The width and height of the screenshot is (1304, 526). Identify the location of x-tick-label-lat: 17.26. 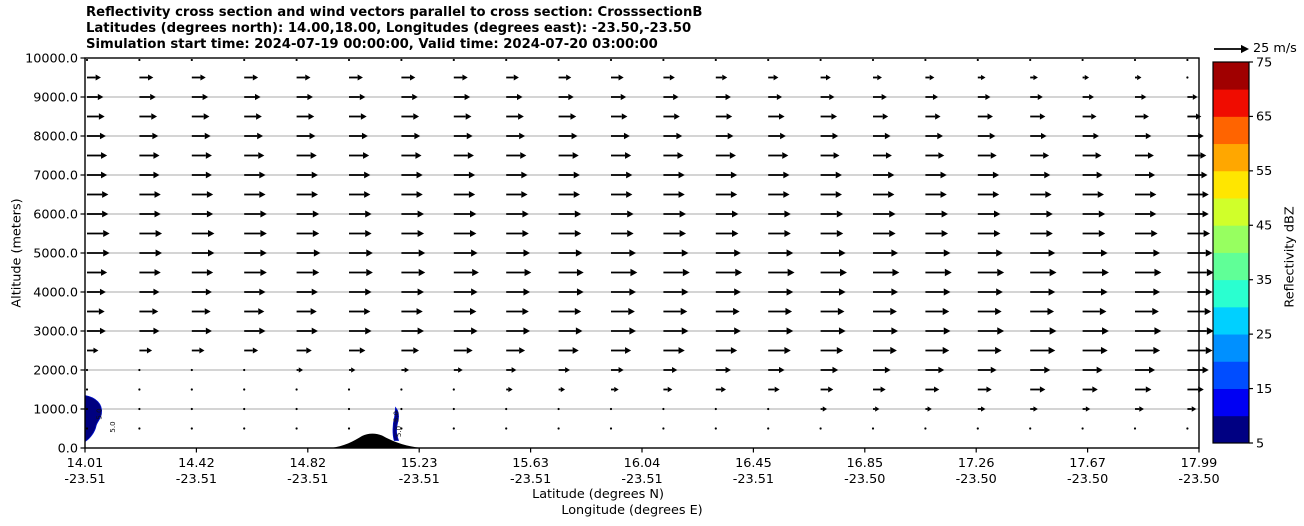
(976, 463).